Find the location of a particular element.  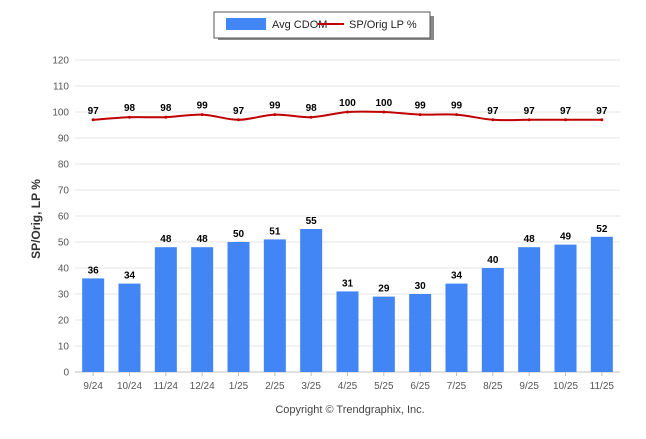

line-point-5/25 is located at coordinates (384, 112).